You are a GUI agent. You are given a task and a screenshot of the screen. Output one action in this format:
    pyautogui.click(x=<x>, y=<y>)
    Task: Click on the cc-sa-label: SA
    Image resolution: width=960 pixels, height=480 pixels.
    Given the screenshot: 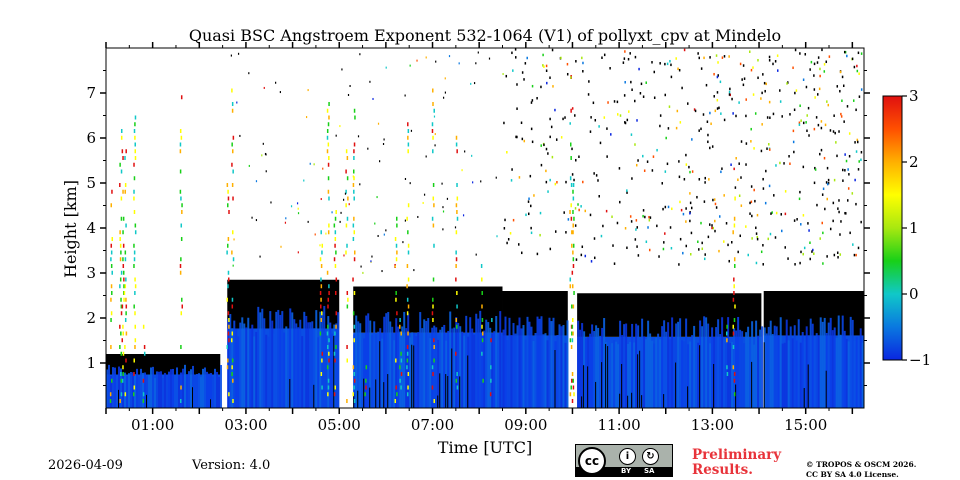 What is the action you would take?
    pyautogui.click(x=649, y=471)
    